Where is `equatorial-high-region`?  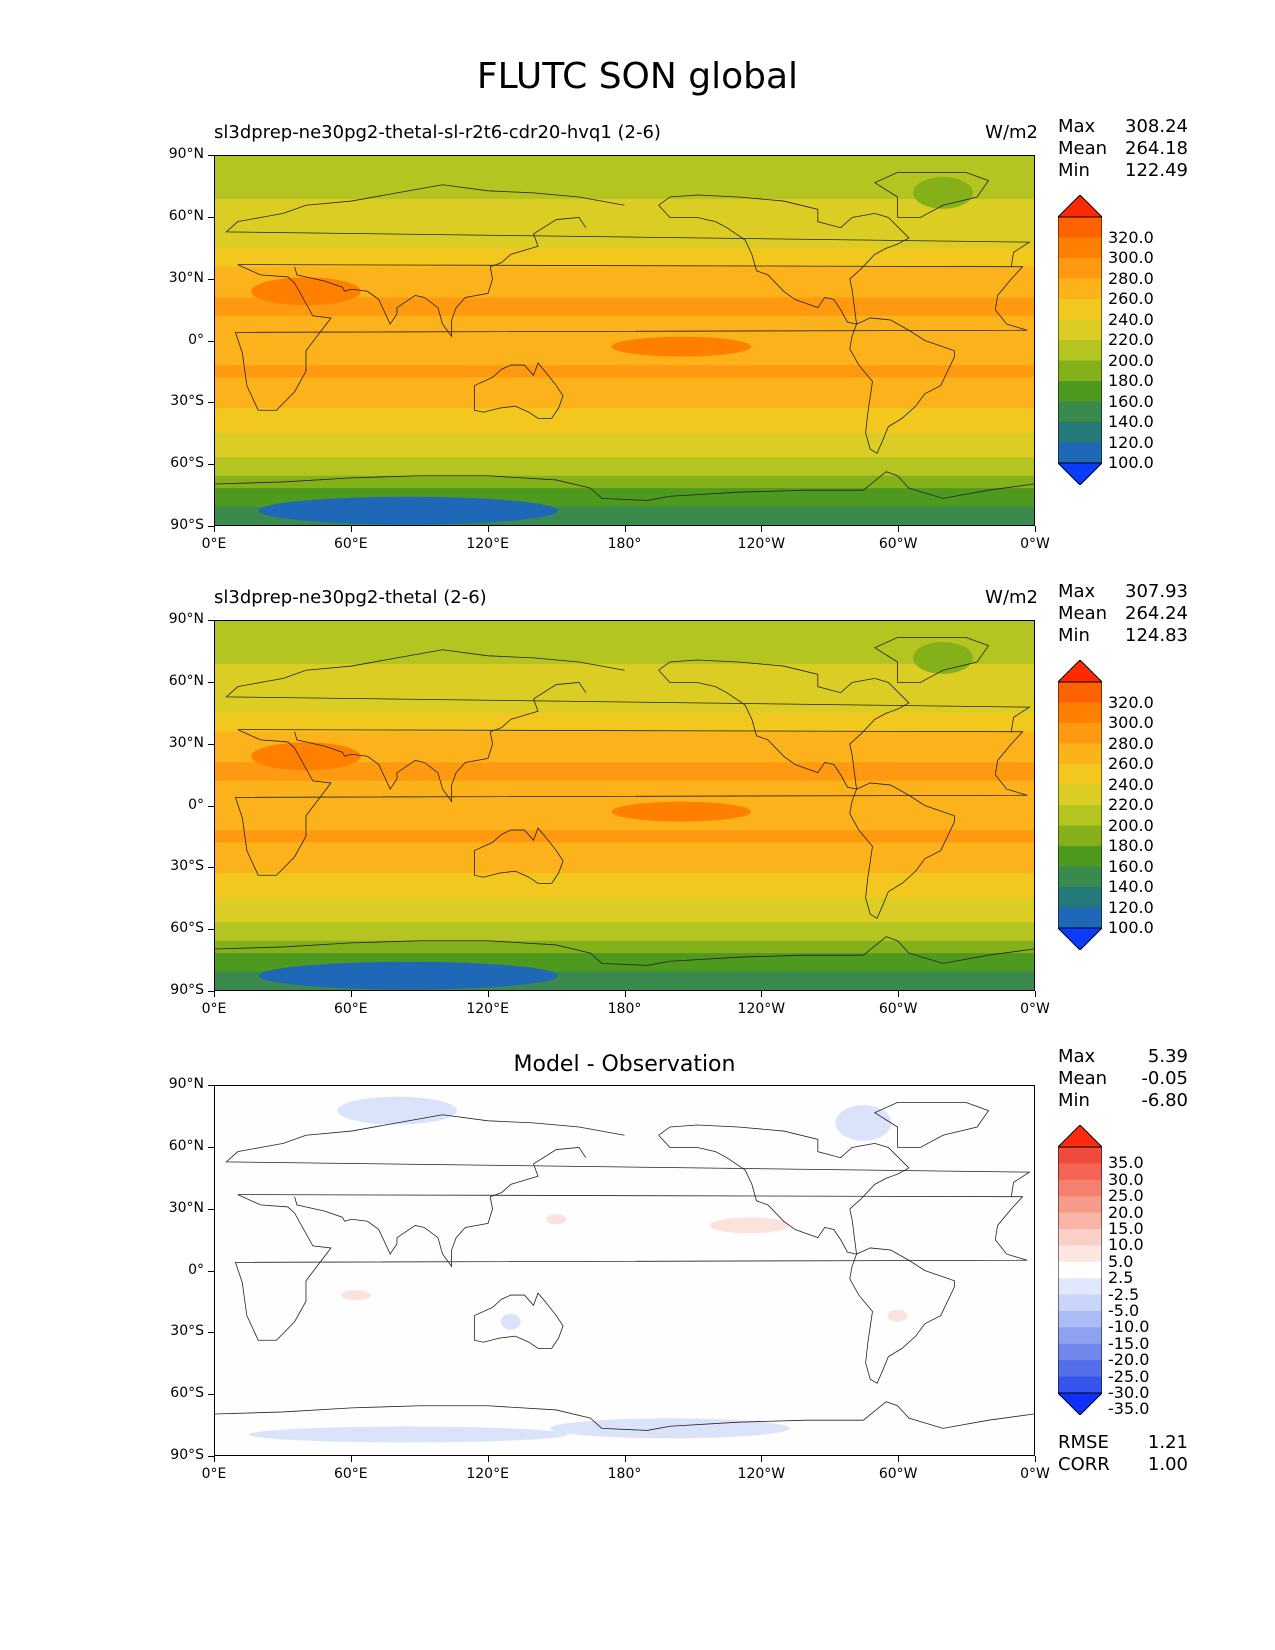
equatorial-high-region is located at coordinates (681, 346).